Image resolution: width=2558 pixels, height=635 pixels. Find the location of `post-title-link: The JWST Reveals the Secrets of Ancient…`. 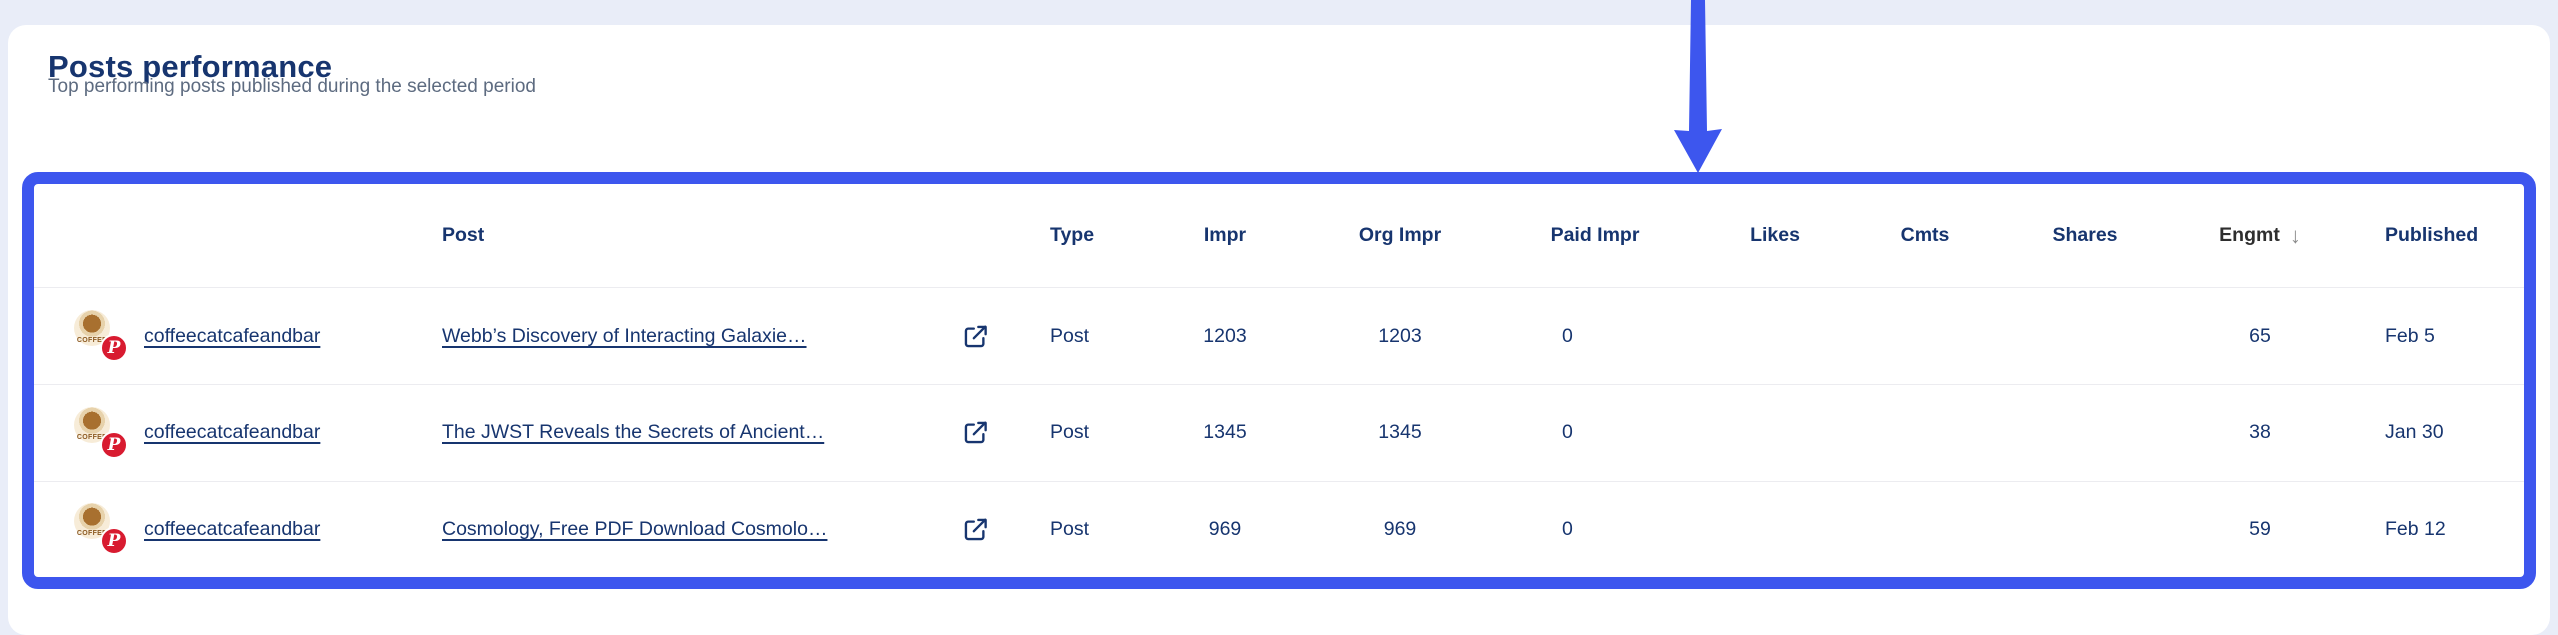

post-title-link: The JWST Reveals the Secrets of Ancient… is located at coordinates (633, 432).